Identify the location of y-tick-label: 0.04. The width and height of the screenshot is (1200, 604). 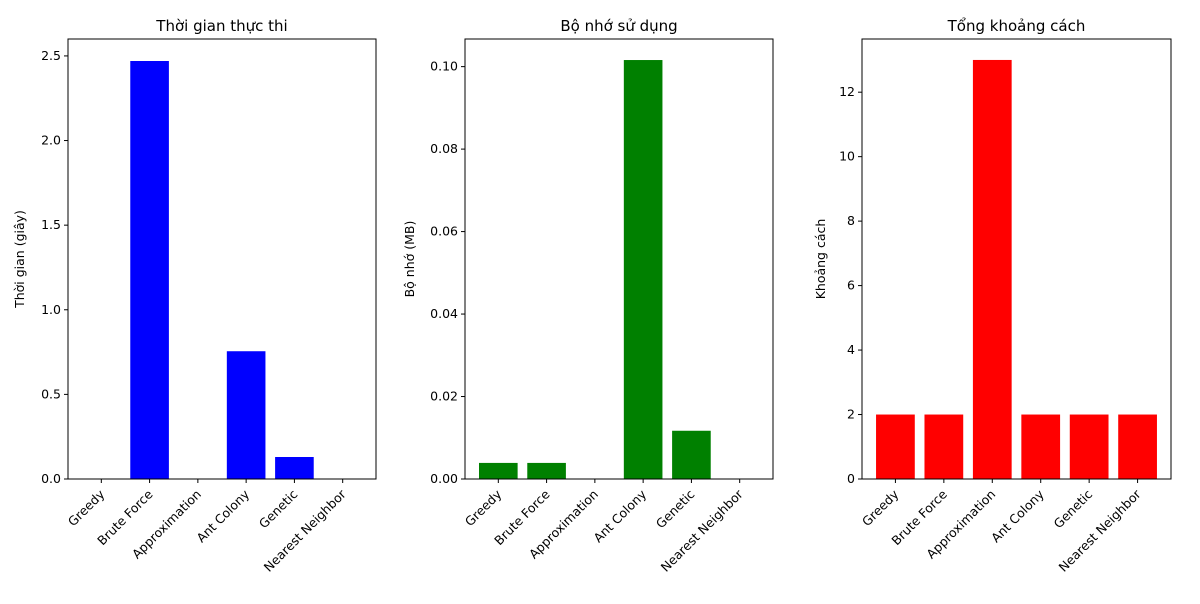
(444, 313).